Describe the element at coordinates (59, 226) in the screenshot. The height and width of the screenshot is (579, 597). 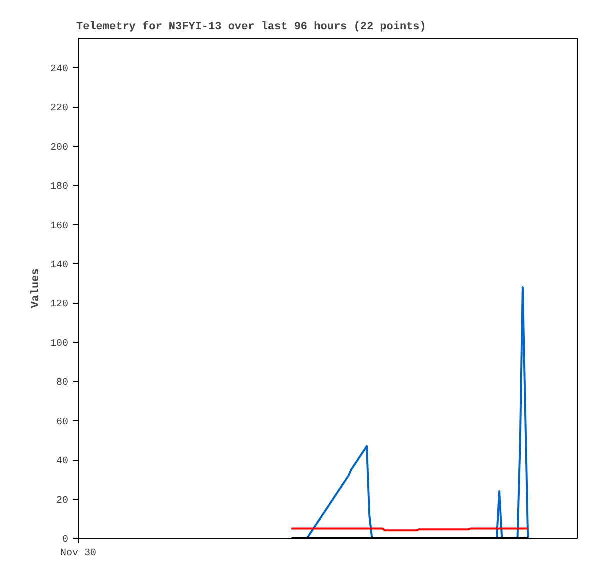
I see `y-tick-label: 160` at that location.